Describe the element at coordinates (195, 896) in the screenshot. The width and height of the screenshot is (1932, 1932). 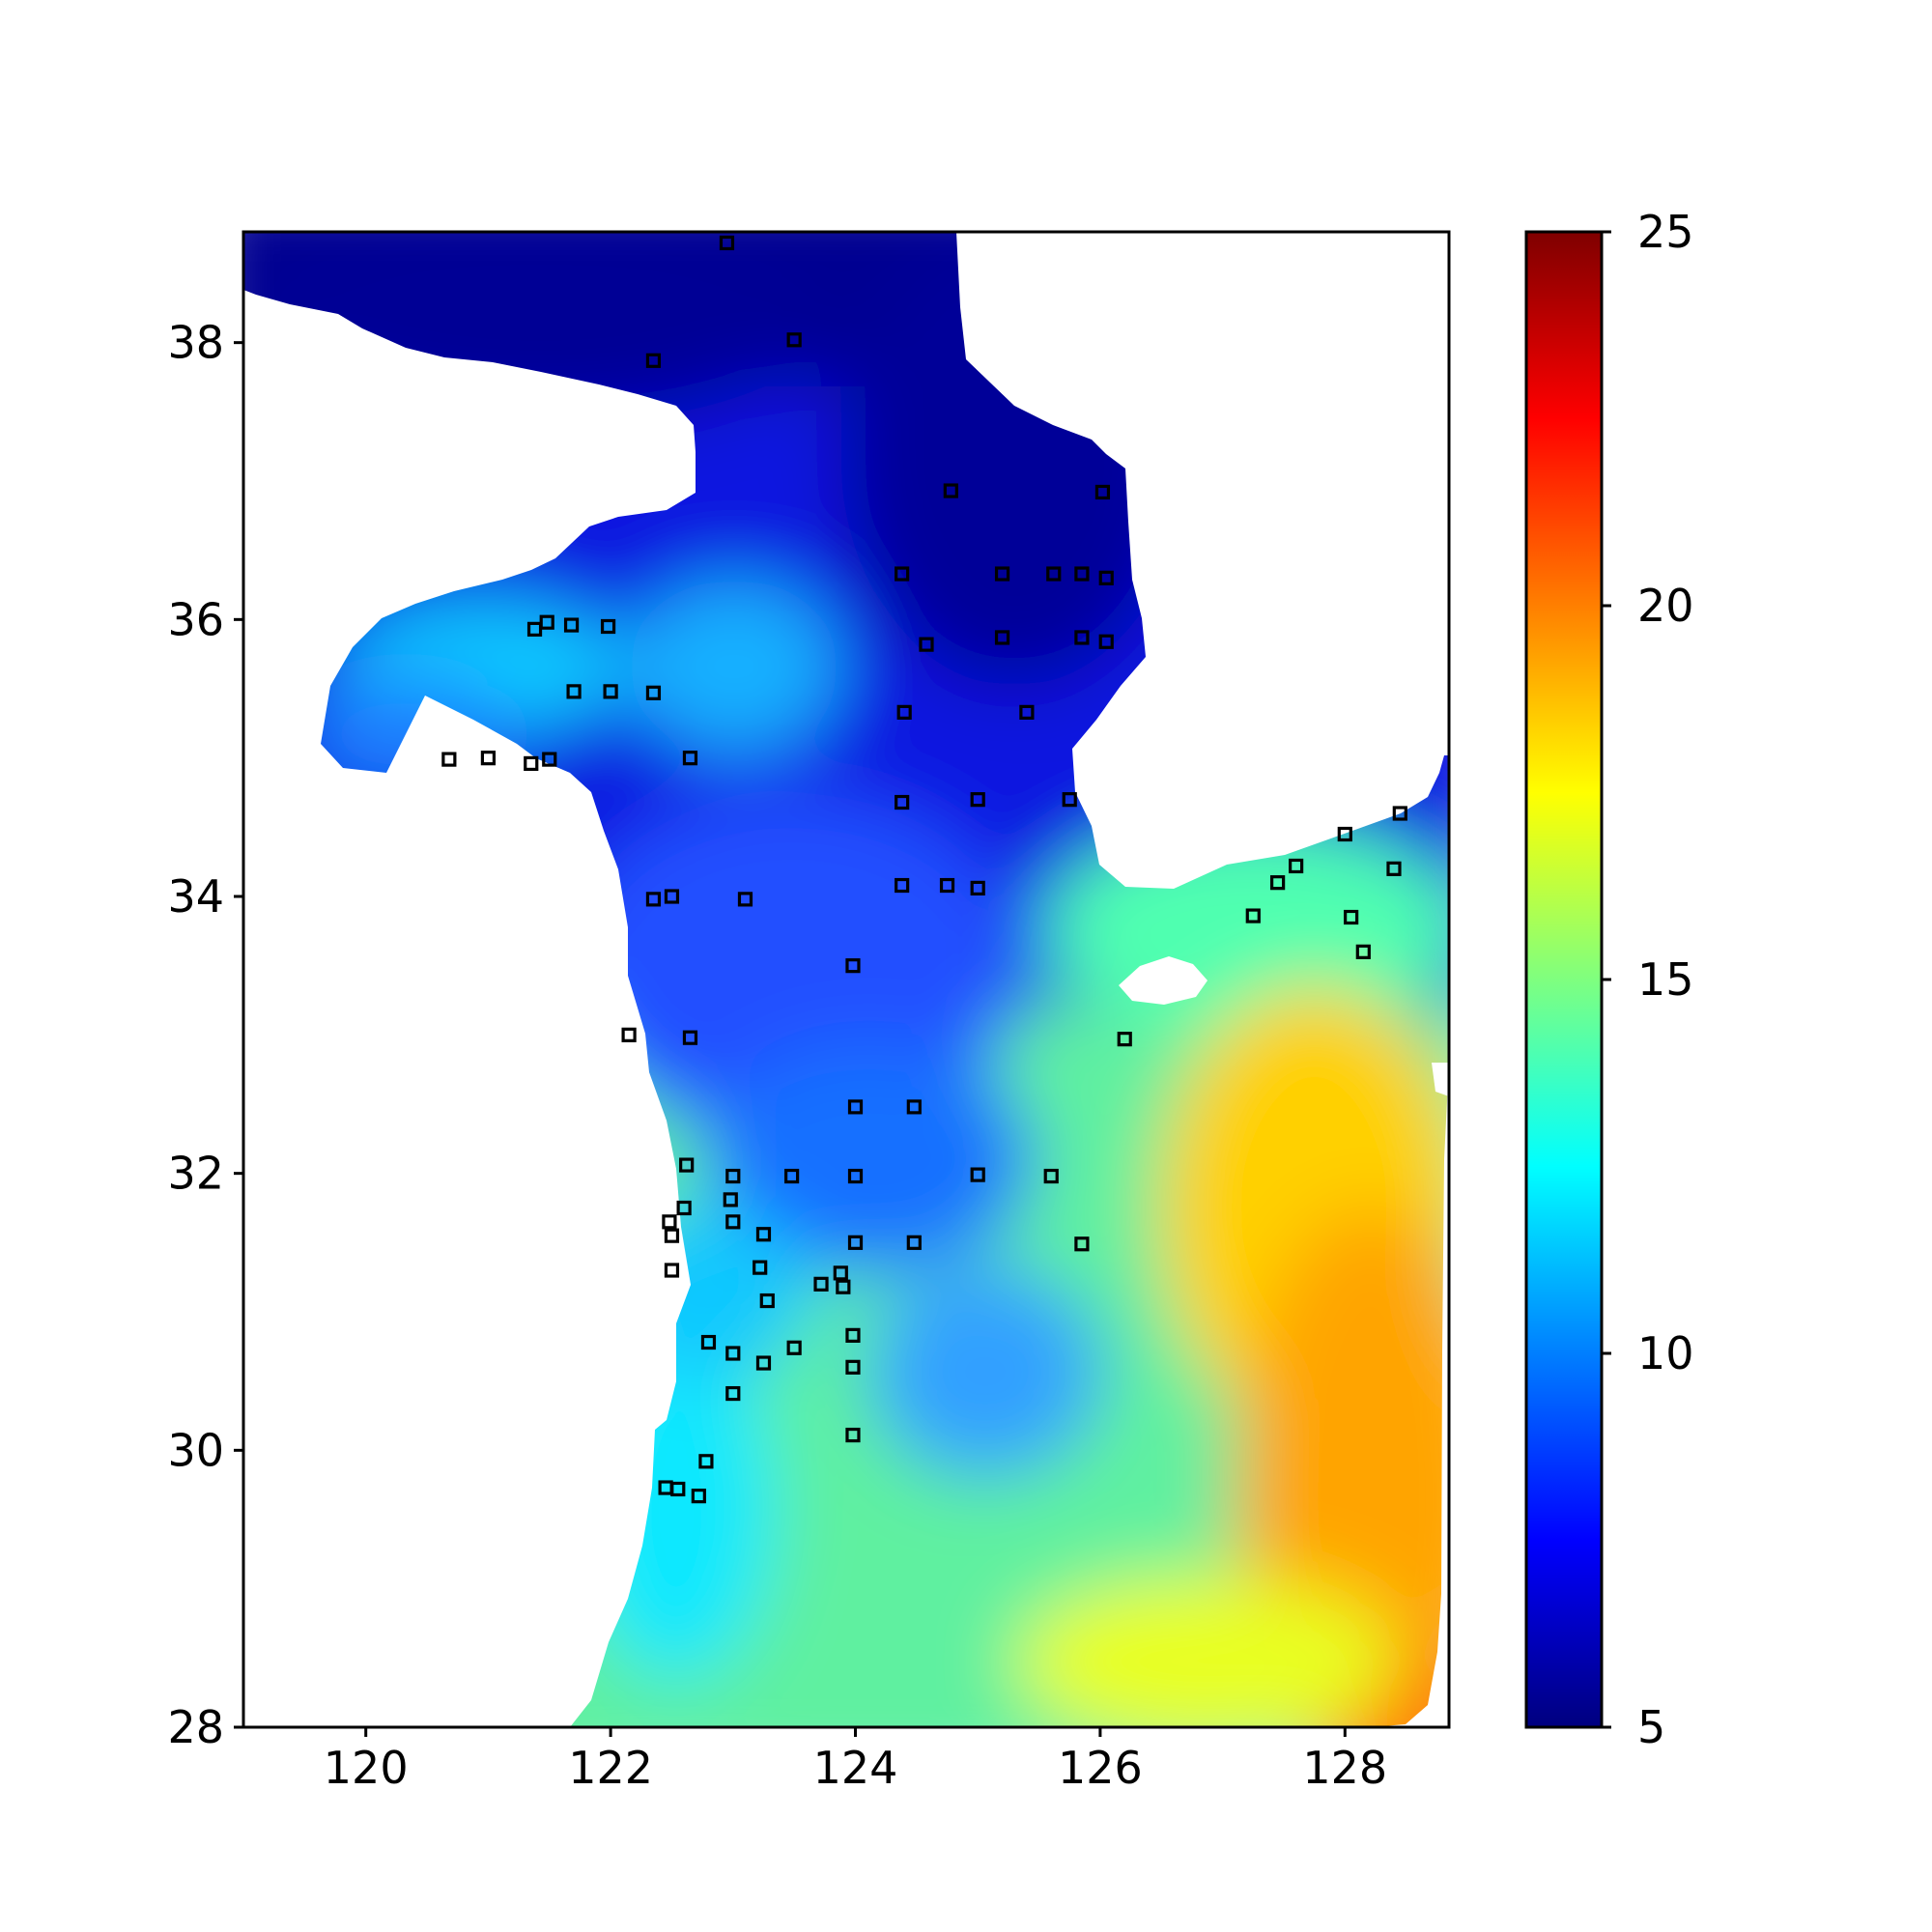
I see `y-tick-label: 34` at that location.